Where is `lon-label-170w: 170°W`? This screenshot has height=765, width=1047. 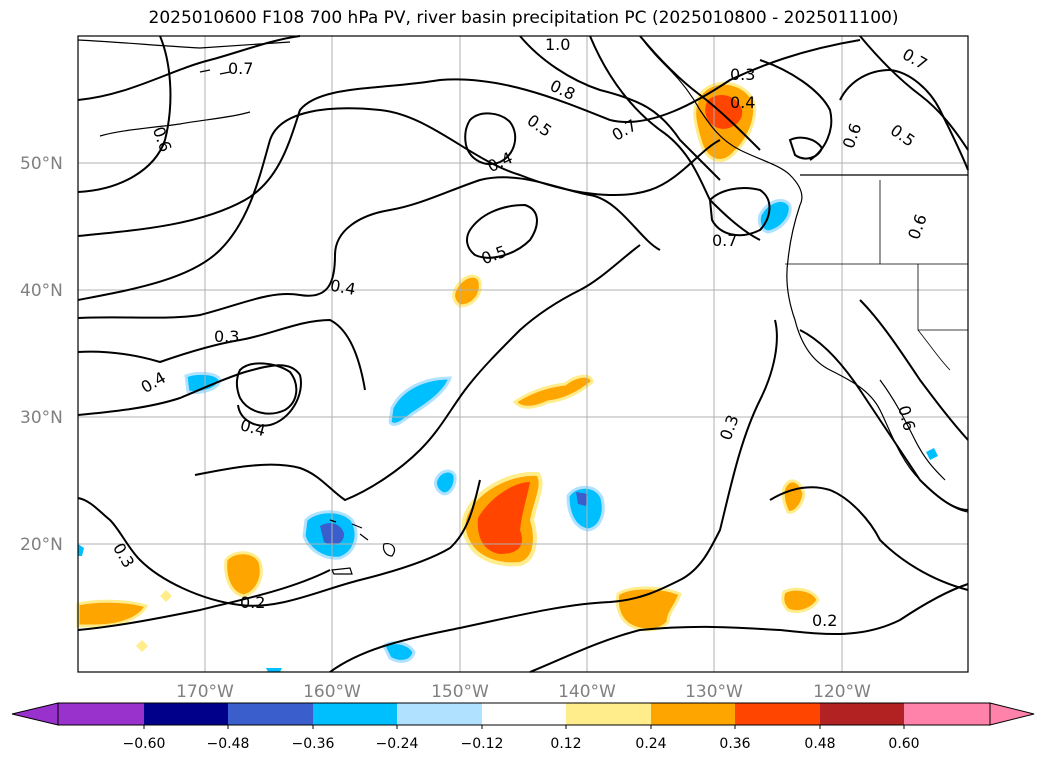 lon-label-170w: 170°W is located at coordinates (205, 692).